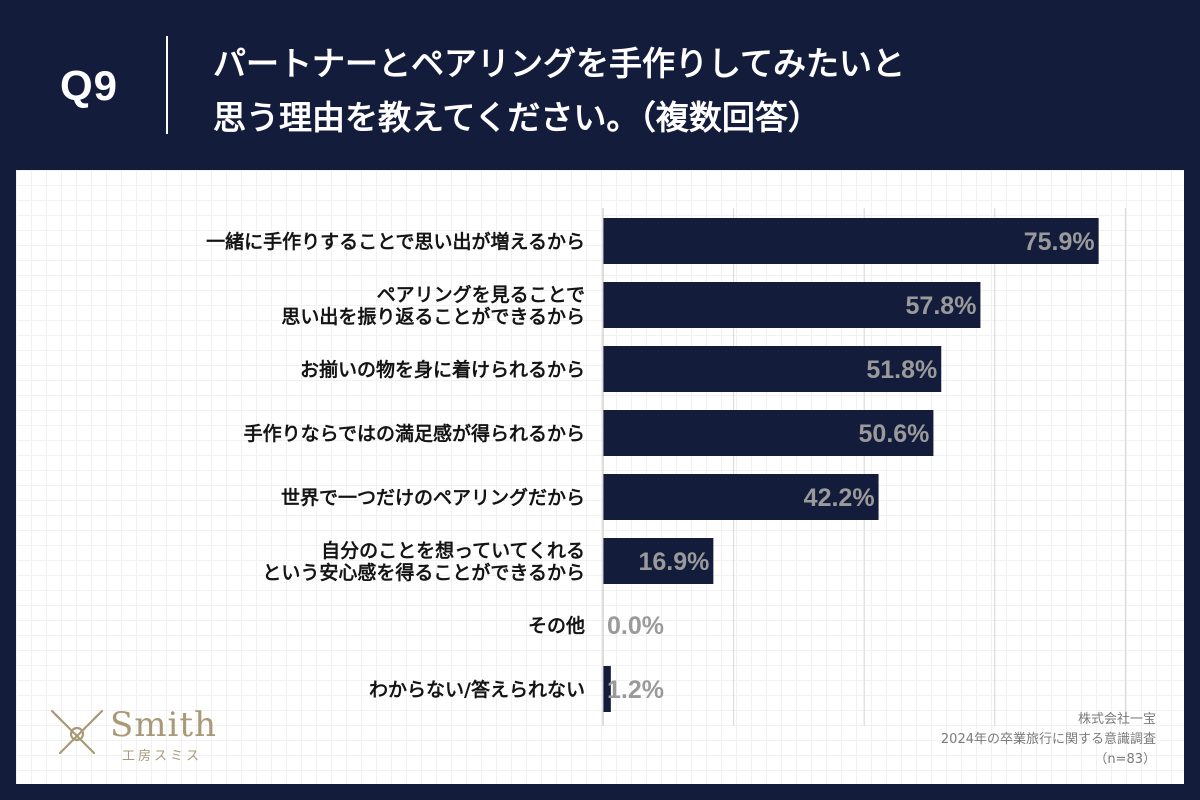 Image resolution: width=1200 pixels, height=800 pixels. Describe the element at coordinates (163, 725) in the screenshot. I see `logo-wordmark: Smith` at that location.